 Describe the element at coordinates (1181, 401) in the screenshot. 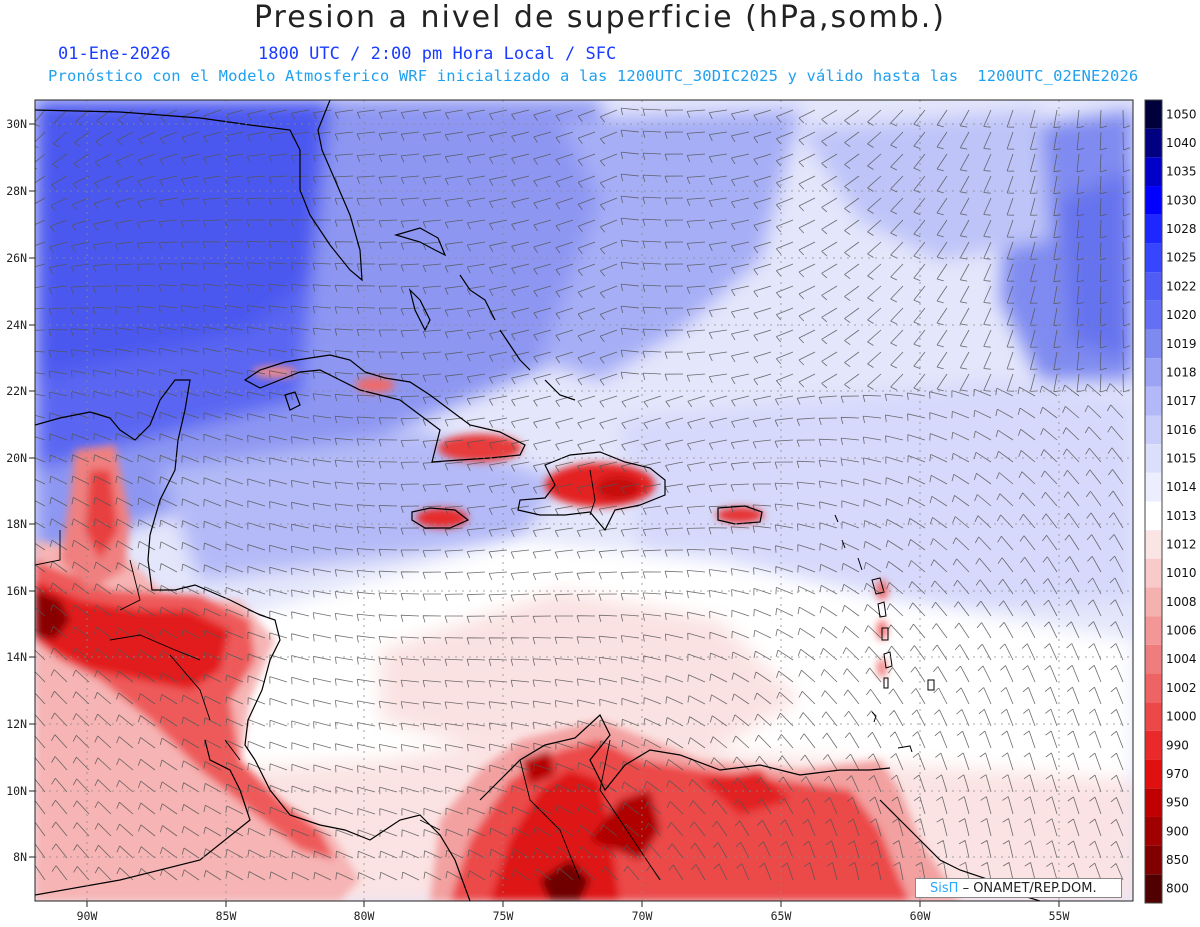

I see `legend-label: 1017` at that location.